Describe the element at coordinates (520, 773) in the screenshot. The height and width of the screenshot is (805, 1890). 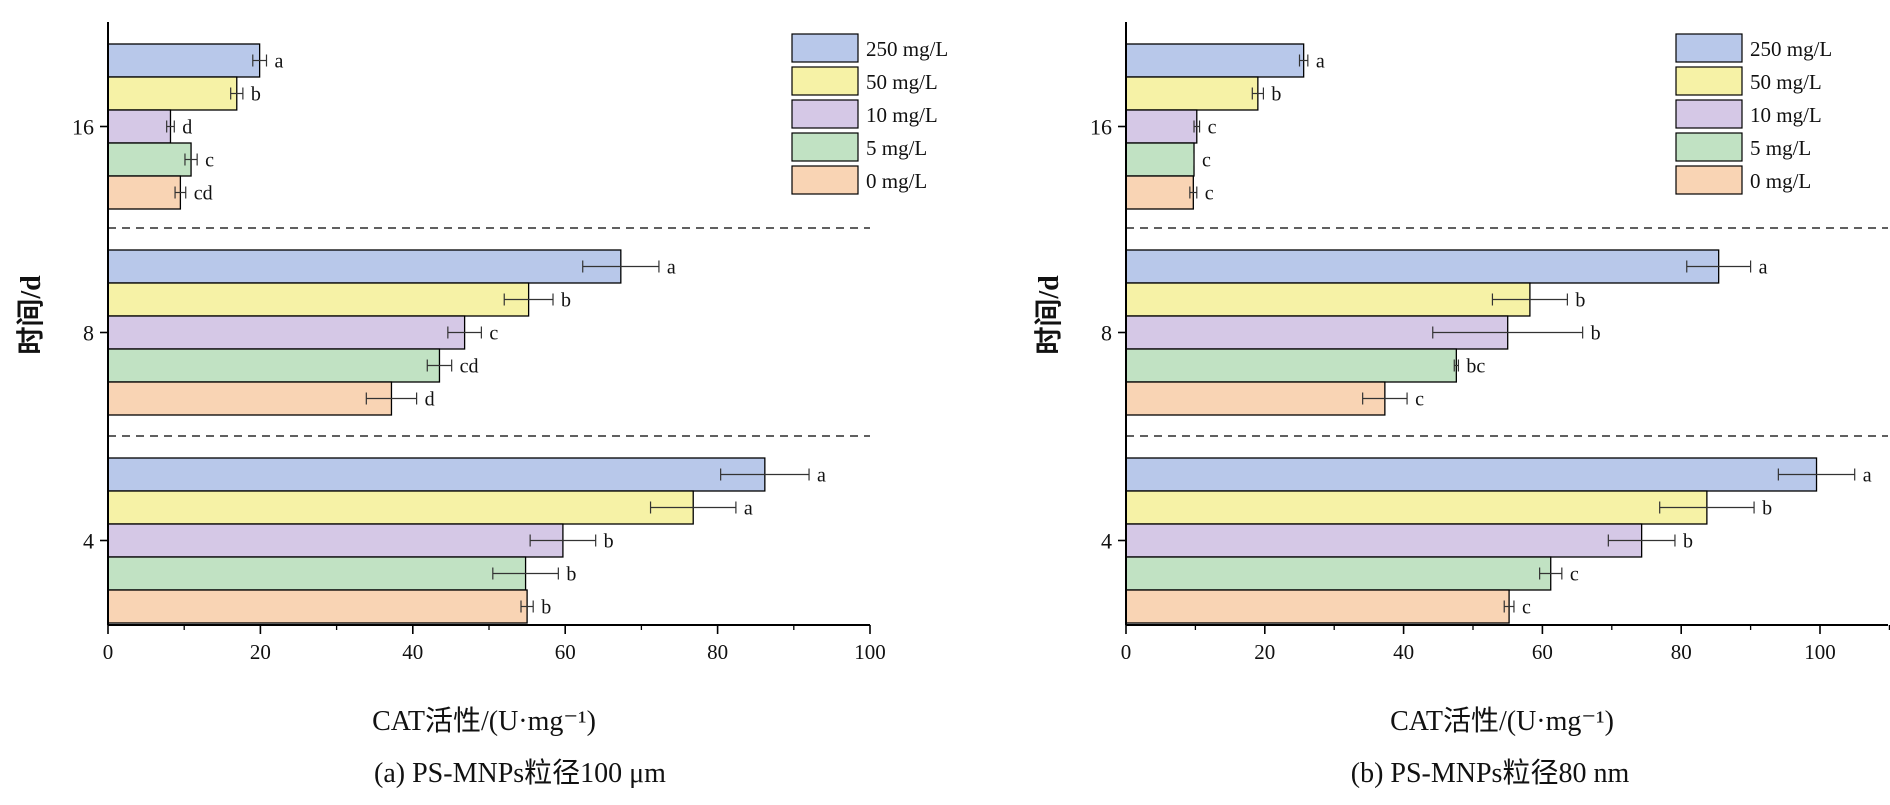
I see `panel-caption: (a) PS-MNPs粒径100 μm` at that location.